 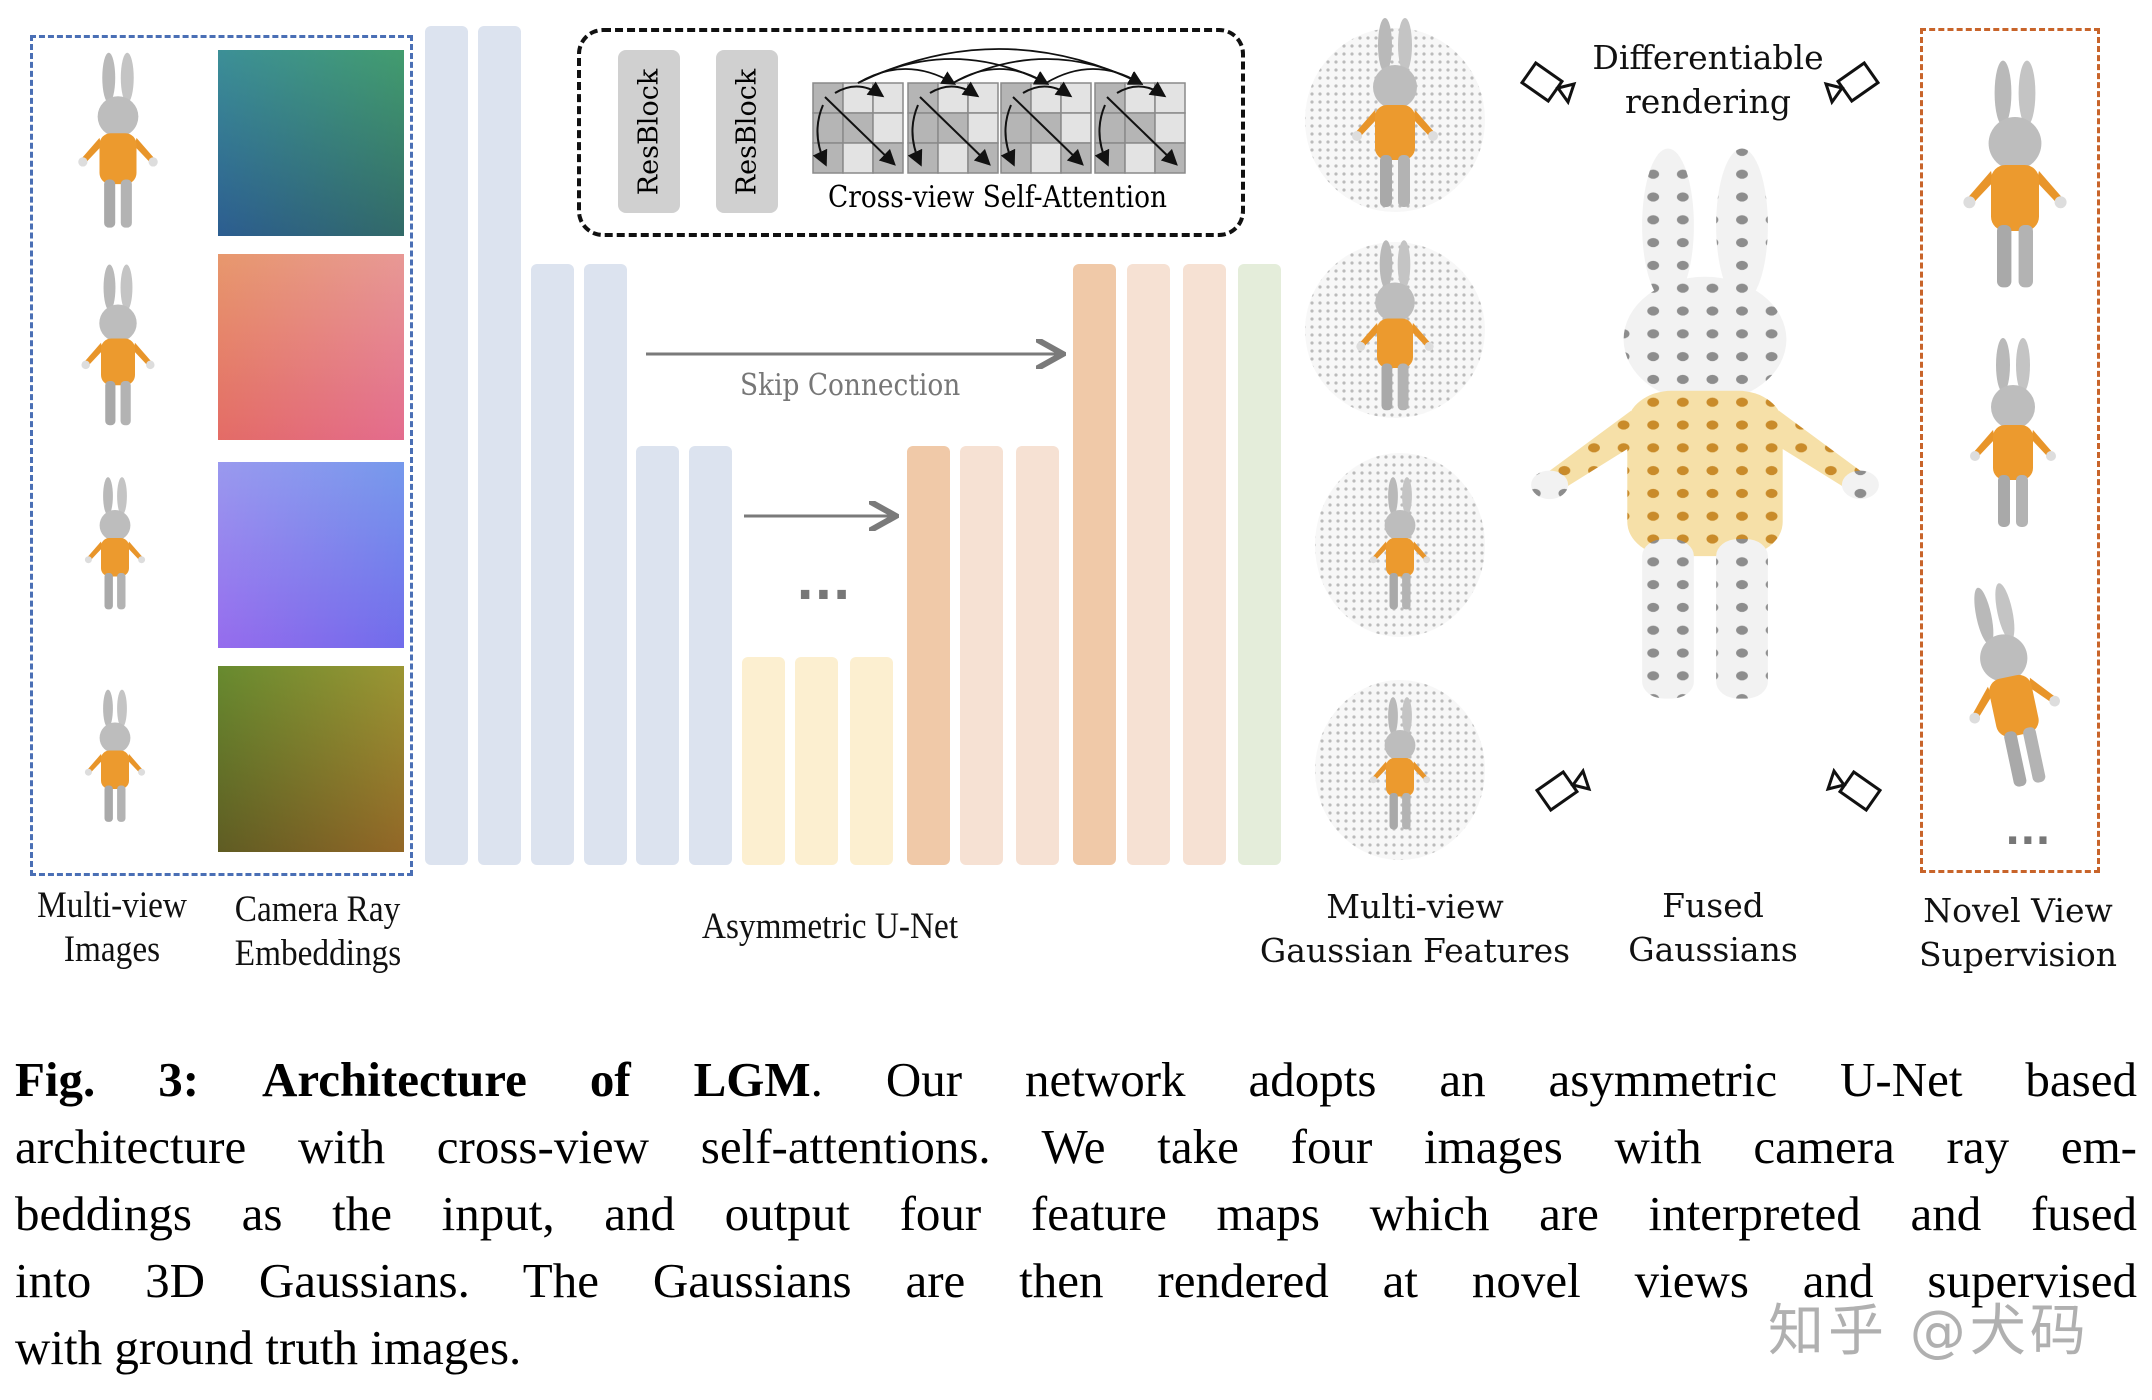 I want to click on label-line: Novel View, so click(x=2018, y=910).